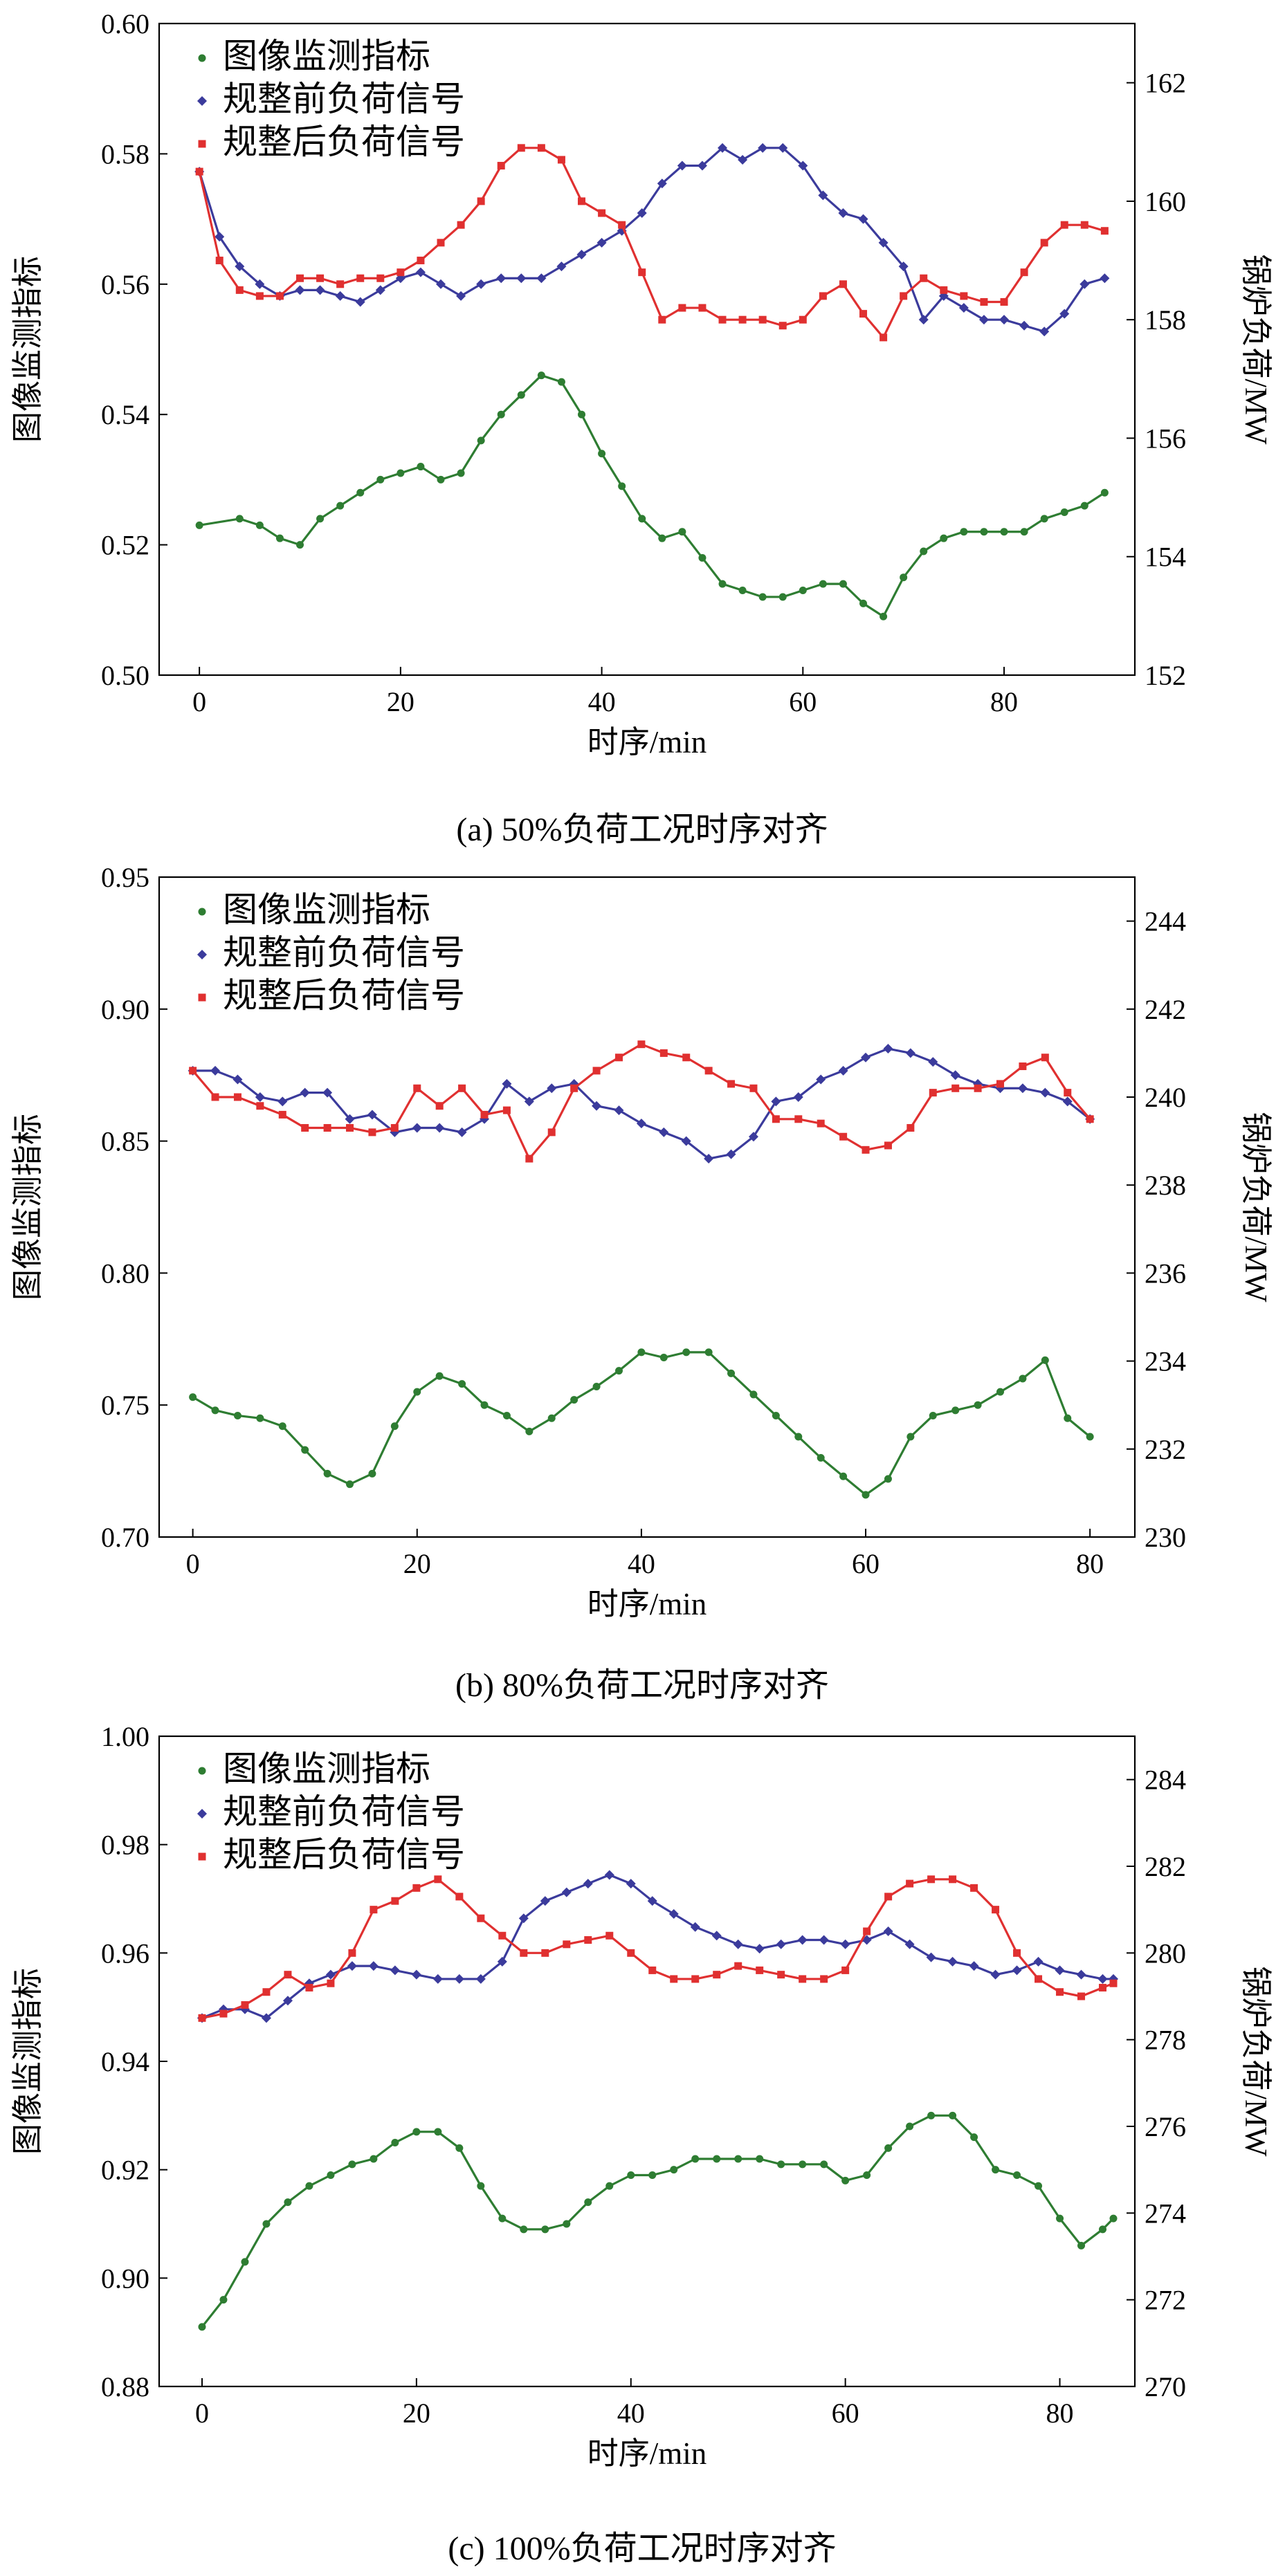  Describe the element at coordinates (641, 1423) in the screenshot. I see `panel-b-series-image-index` at that location.